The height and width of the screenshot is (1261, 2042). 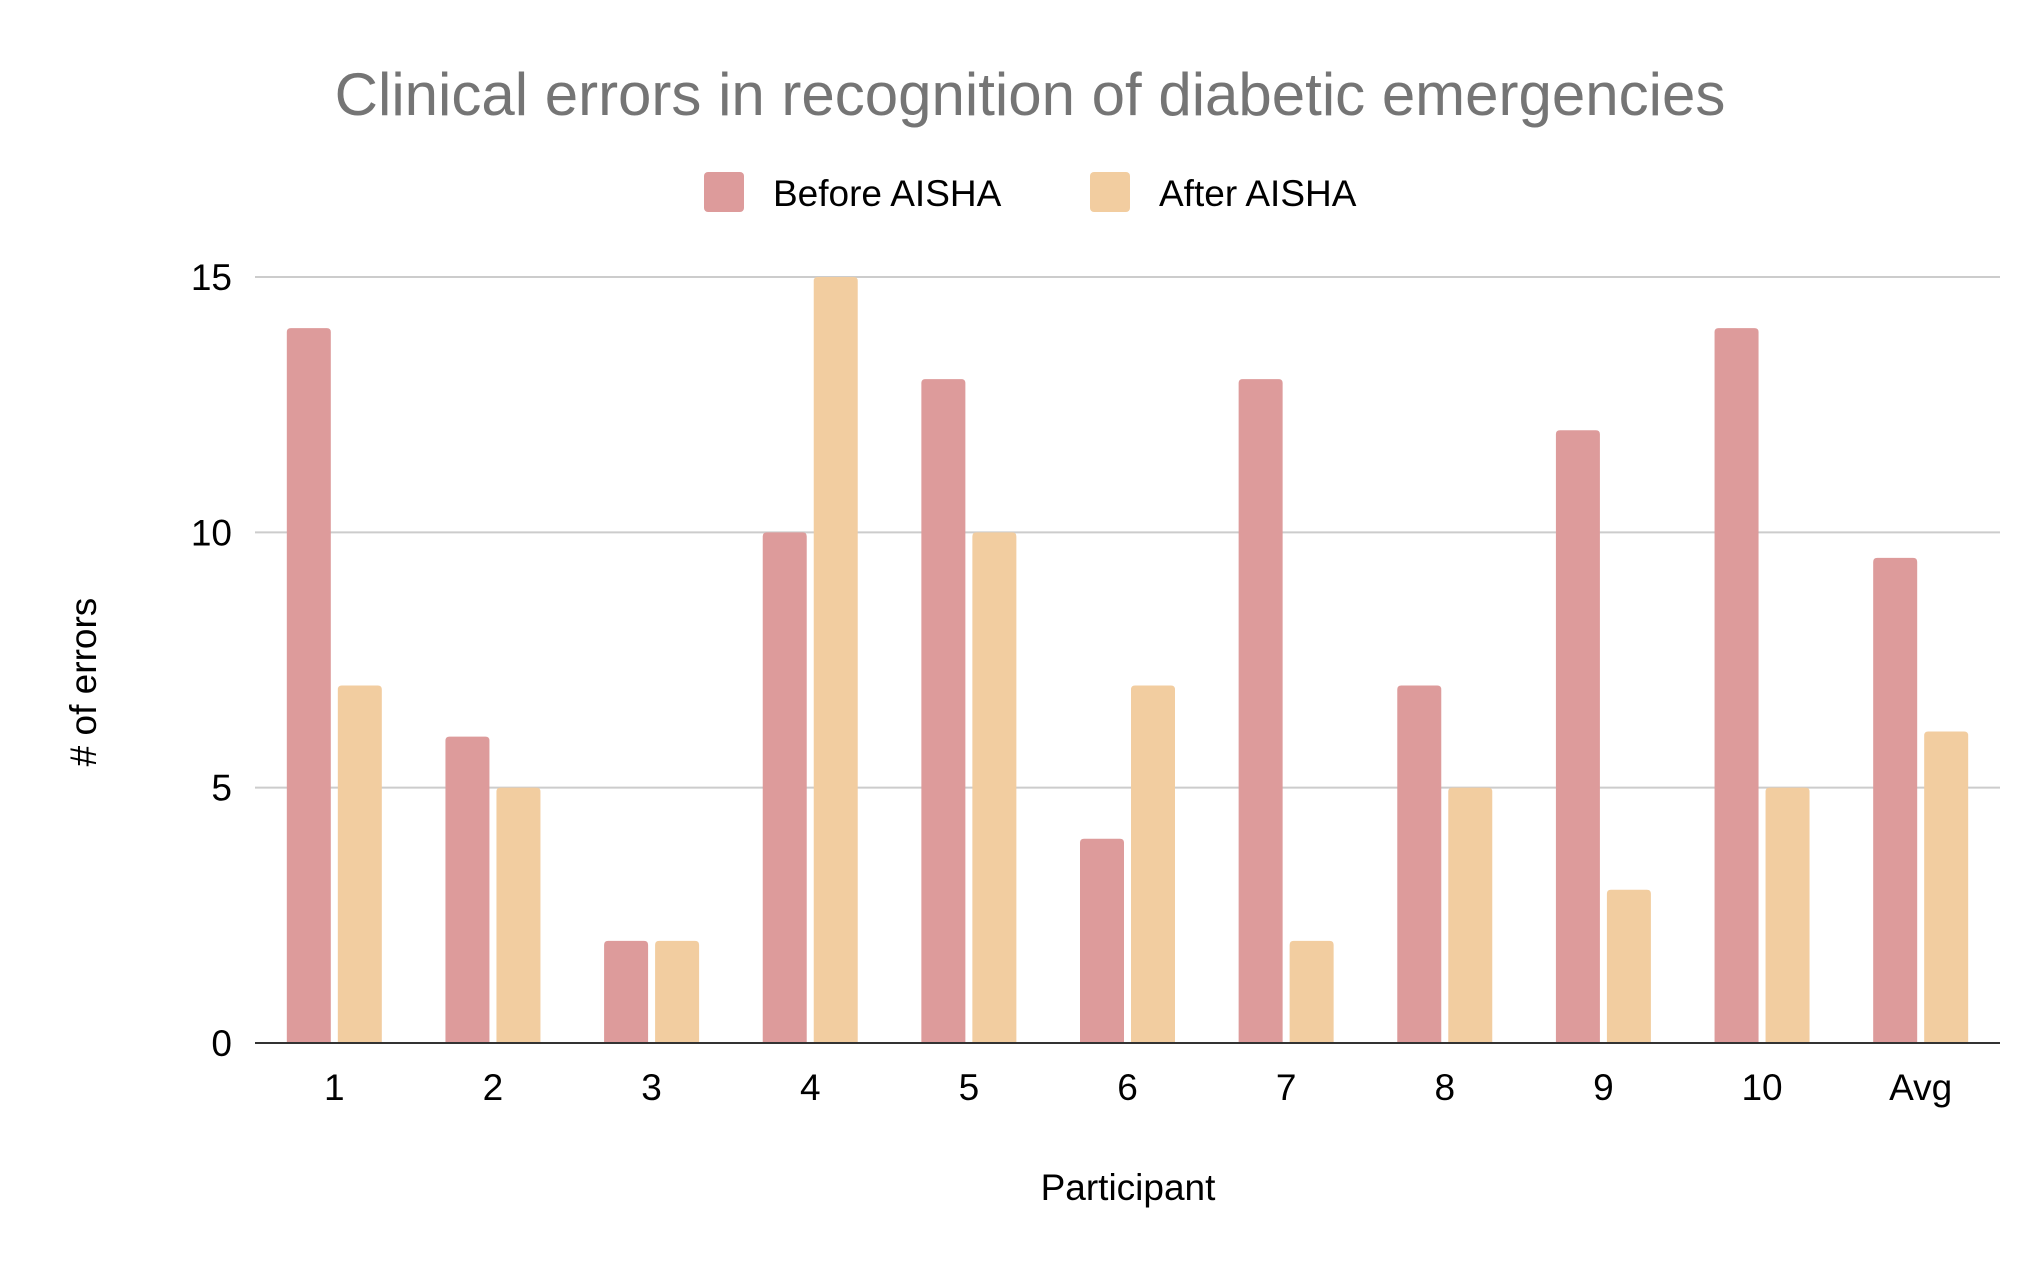 What do you see at coordinates (724, 192) in the screenshot?
I see `legend-swatch-before` at bounding box center [724, 192].